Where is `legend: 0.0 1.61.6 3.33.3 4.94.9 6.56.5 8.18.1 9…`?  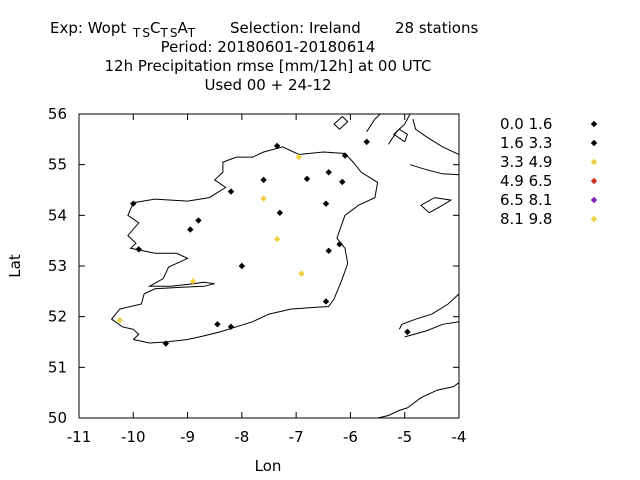
legend: 0.0 1.61.6 3.33.3 4.94.9 6.56.5 8.18.1 9… is located at coordinates (549, 171).